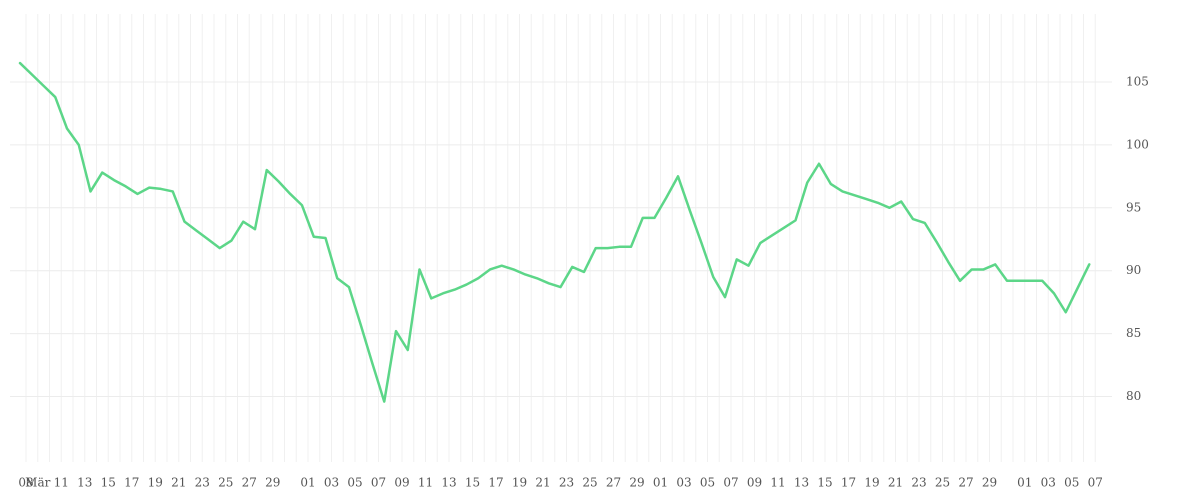 The width and height of the screenshot is (1200, 504). What do you see at coordinates (1133, 396) in the screenshot?
I see `y-tick-label: 80` at bounding box center [1133, 396].